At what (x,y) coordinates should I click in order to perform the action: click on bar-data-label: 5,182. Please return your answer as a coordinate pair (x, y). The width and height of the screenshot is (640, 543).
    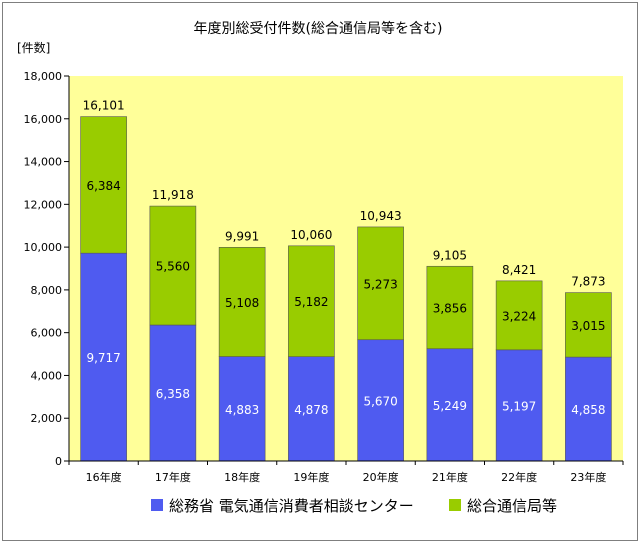
    Looking at the image, I should click on (311, 302).